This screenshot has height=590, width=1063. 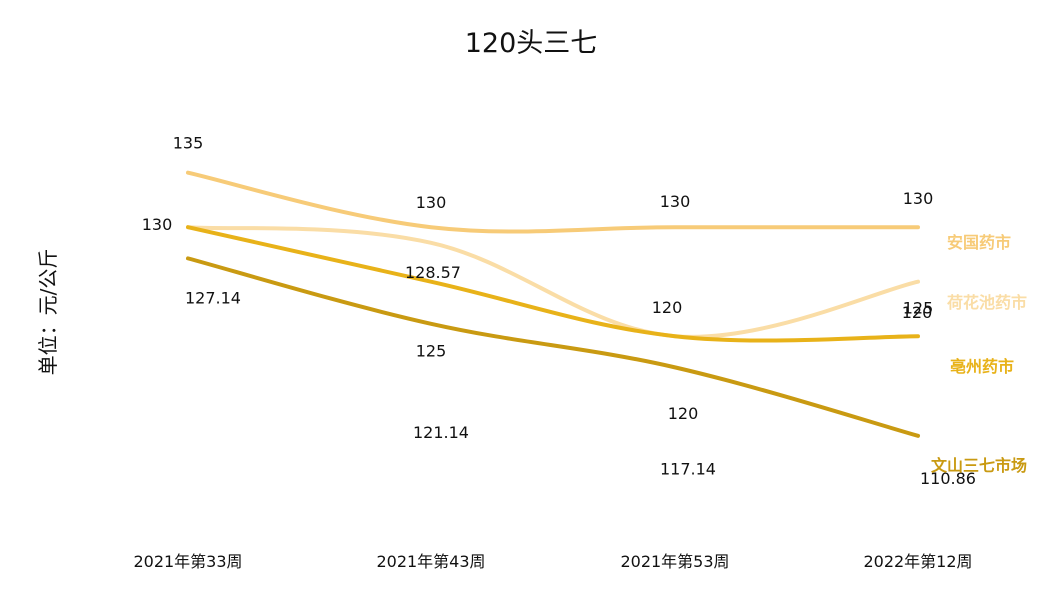 I want to click on x-tick-label: 2022年第12周, so click(x=917, y=561).